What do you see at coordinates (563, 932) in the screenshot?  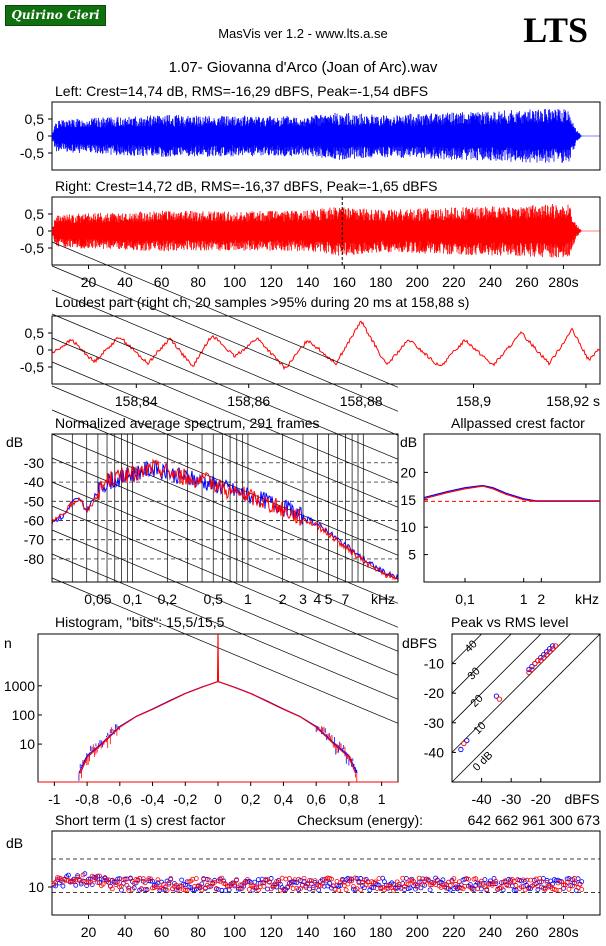 I see `x-tick-label: 280s` at bounding box center [563, 932].